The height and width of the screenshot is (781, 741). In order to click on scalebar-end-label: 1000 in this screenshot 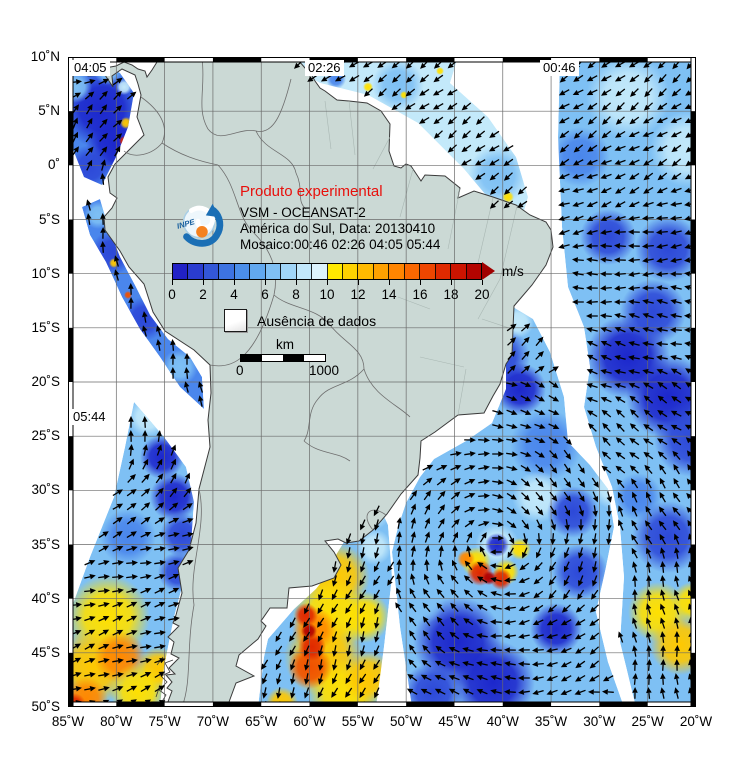, I will do `click(324, 370)`.